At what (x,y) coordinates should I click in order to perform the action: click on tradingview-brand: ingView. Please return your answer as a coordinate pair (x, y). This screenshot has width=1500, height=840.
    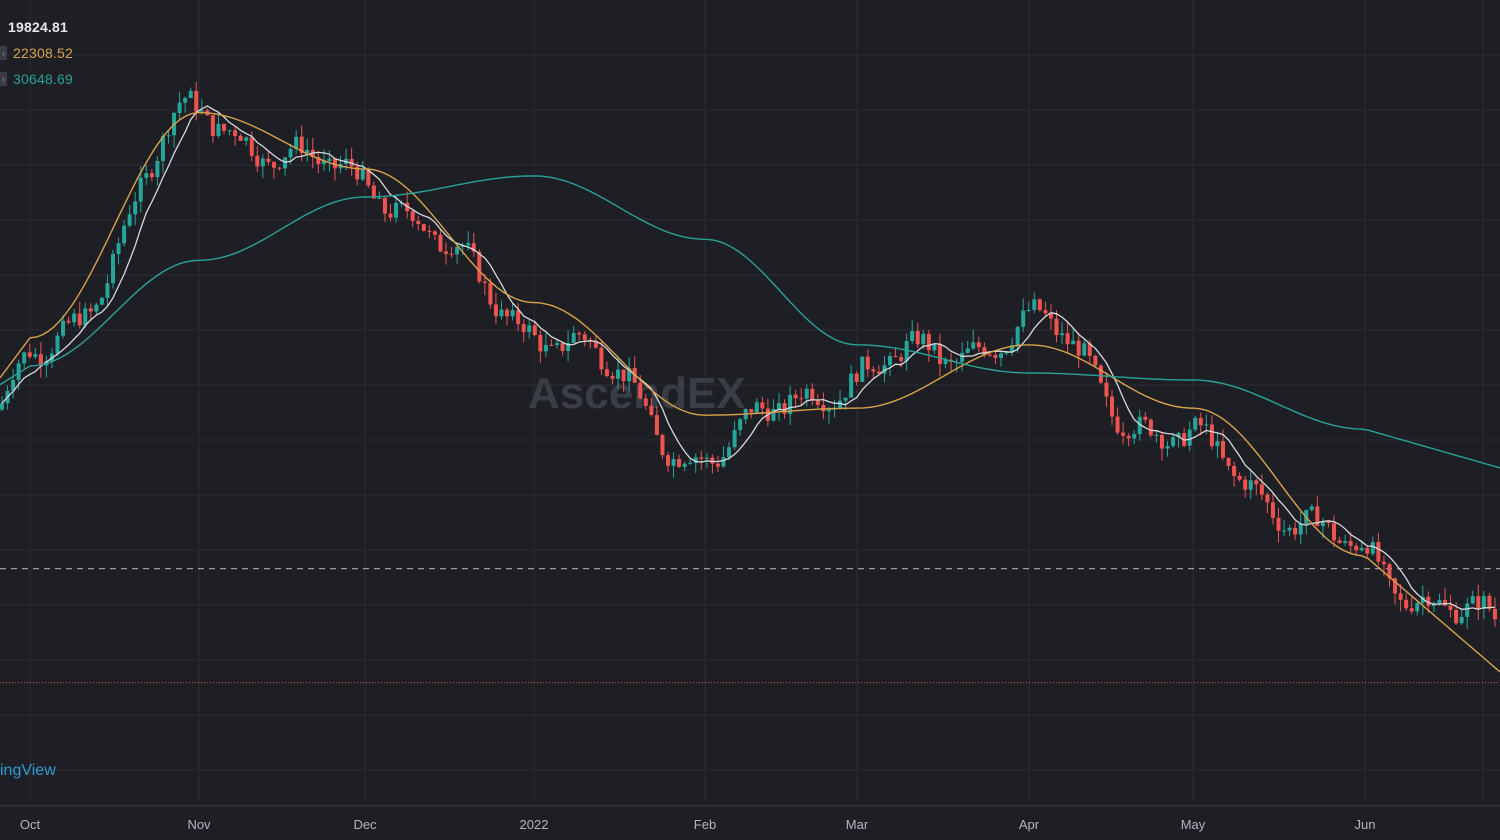
    Looking at the image, I should click on (28, 770).